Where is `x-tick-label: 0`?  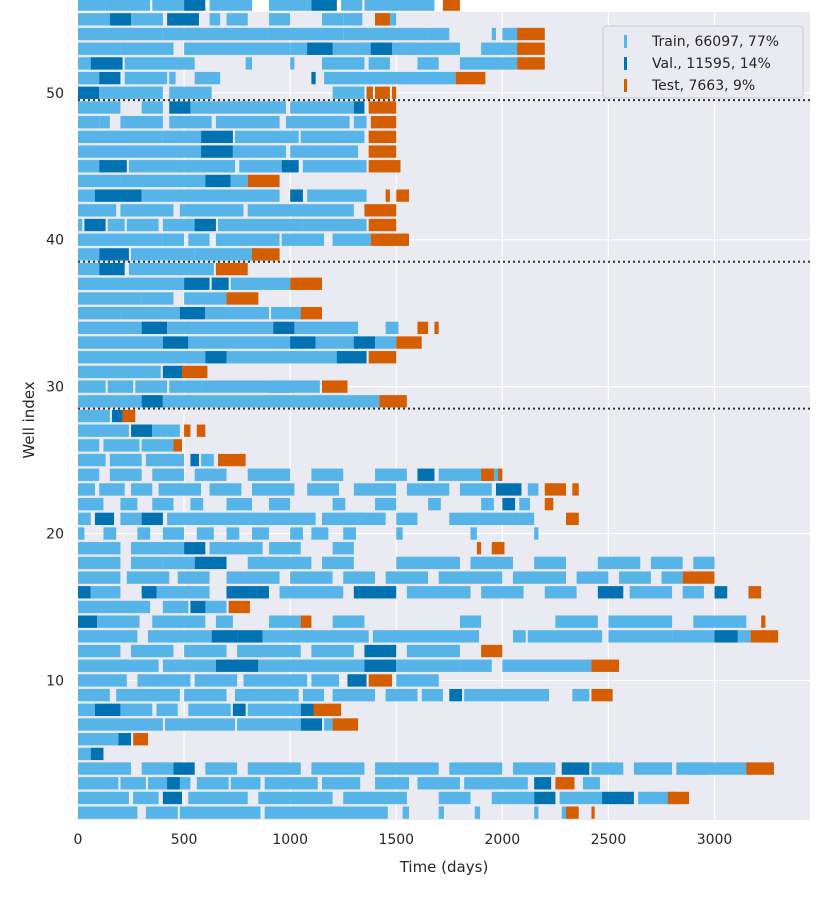
x-tick-label: 0 is located at coordinates (78, 840).